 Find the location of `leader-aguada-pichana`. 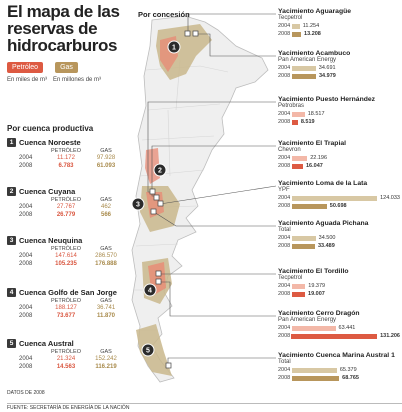

leader-aguada-pichana is located at coordinates (214, 219).